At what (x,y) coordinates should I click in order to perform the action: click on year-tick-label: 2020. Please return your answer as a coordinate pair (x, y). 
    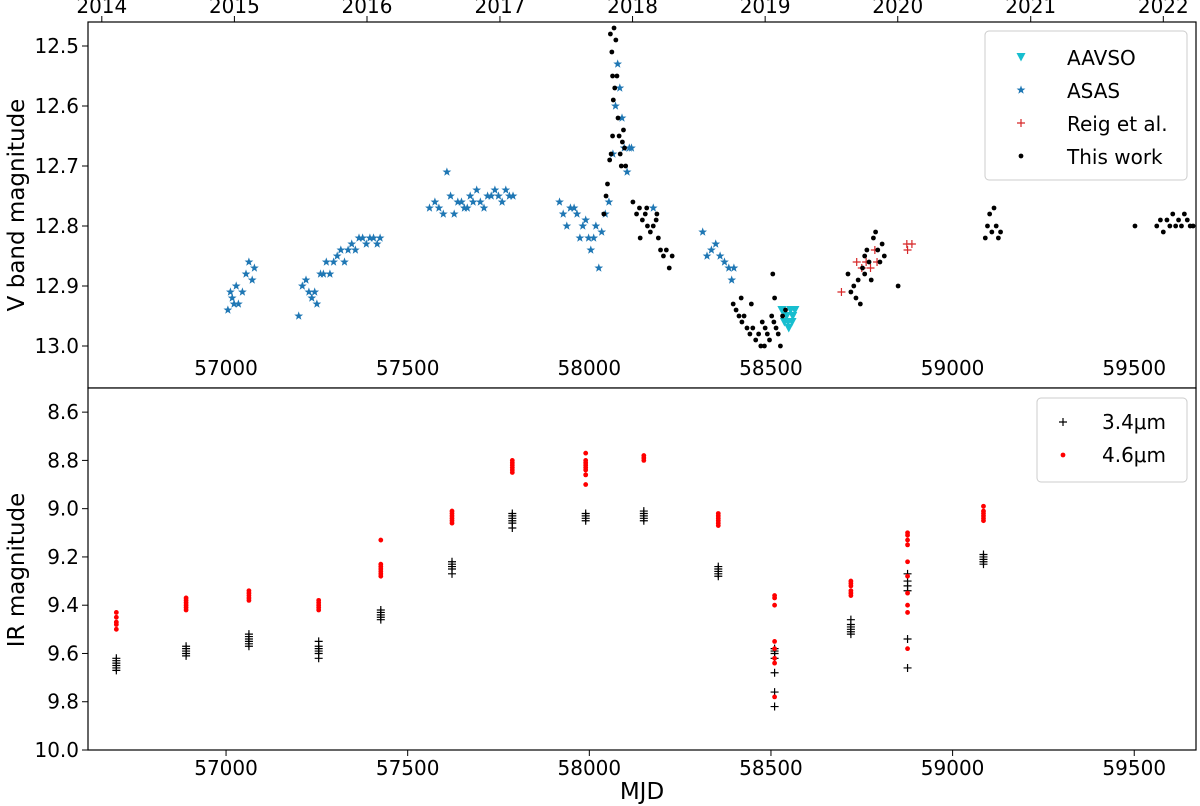
    Looking at the image, I should click on (897, 9).